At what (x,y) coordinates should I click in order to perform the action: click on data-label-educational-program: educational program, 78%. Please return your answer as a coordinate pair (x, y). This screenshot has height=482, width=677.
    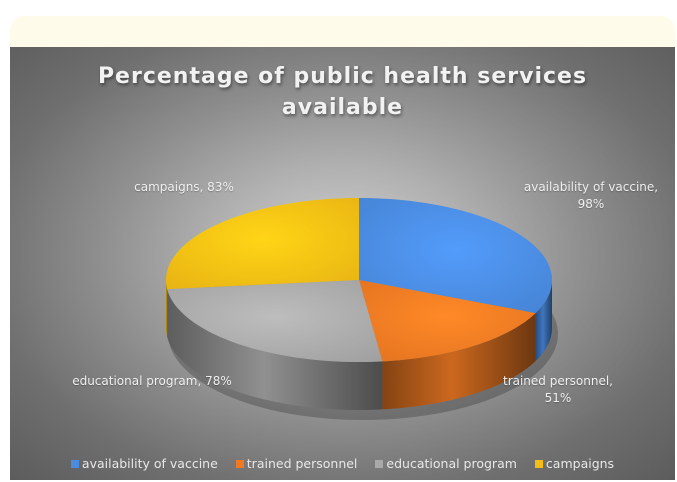
    Looking at the image, I should click on (152, 381).